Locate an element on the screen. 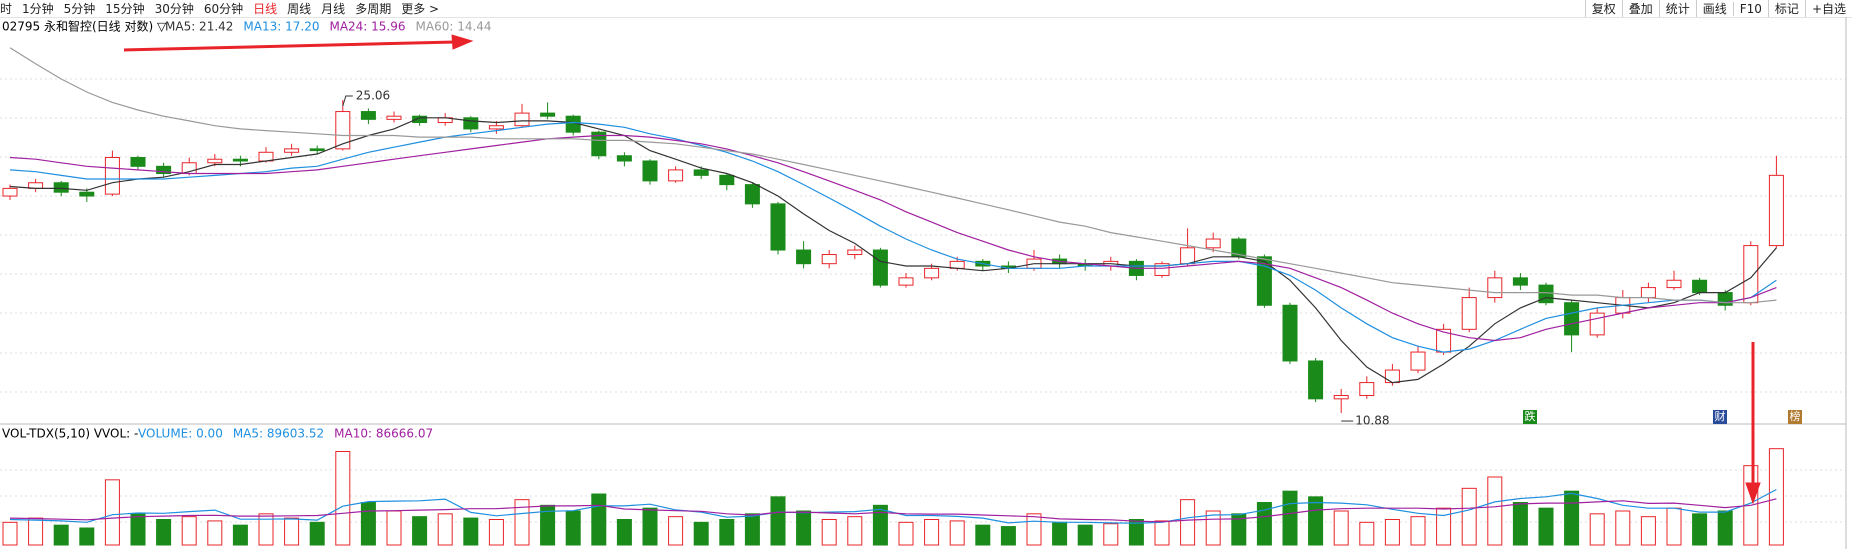  tool-button: 叠加 is located at coordinates (1640, 8).